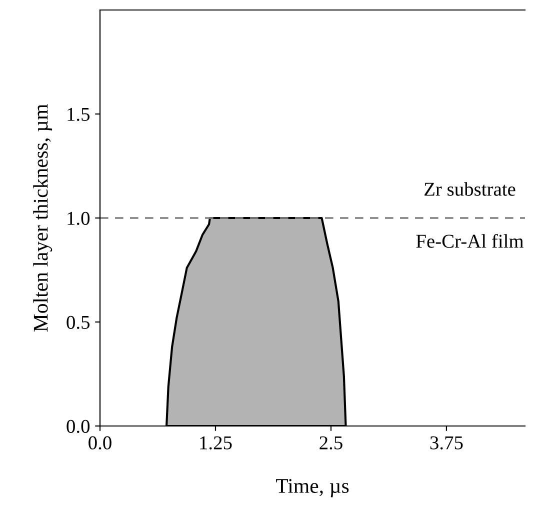 This screenshot has width=533, height=508. I want to click on y-tick-label: 0.5, so click(78, 323).